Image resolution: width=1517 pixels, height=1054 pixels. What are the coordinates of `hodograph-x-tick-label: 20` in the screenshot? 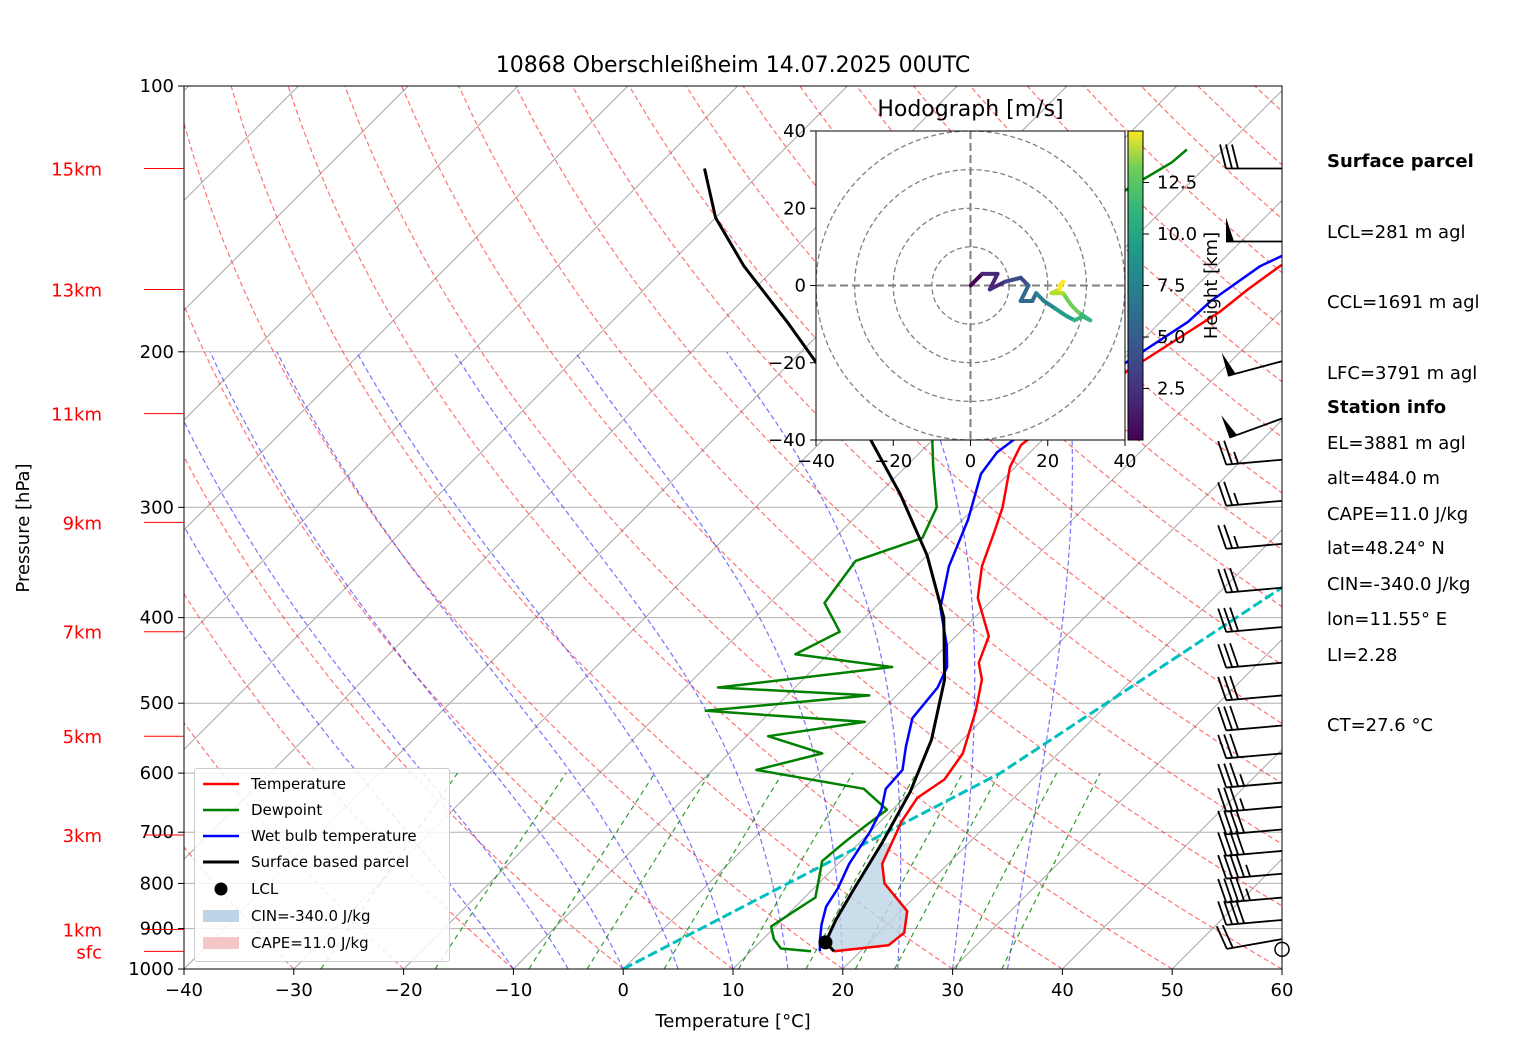 It's located at (1047, 461).